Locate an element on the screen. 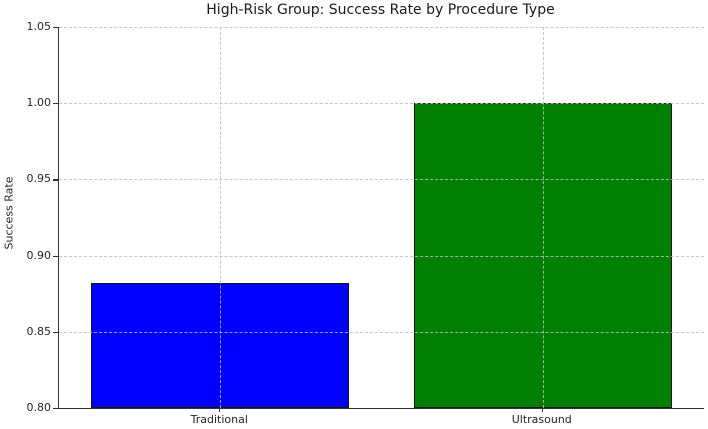 This screenshot has width=708, height=429. y-tick-label: 0.90 is located at coordinates (39, 255).